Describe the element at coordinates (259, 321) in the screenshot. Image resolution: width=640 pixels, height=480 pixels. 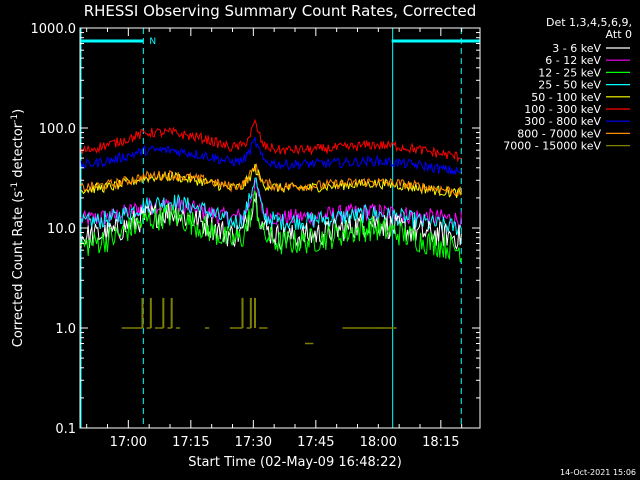
I see `series-7000-15000-kev` at that location.